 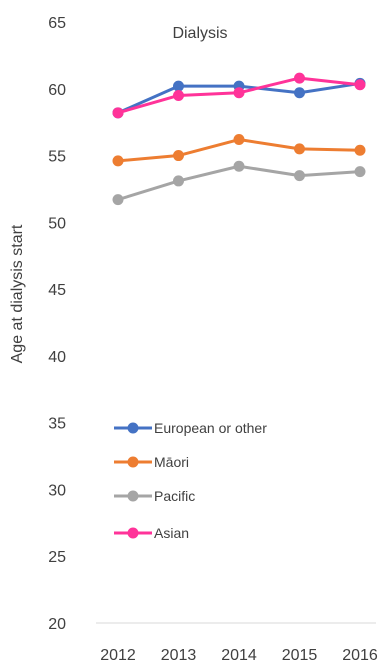 I want to click on y-tick-label: 65, so click(x=57, y=23).